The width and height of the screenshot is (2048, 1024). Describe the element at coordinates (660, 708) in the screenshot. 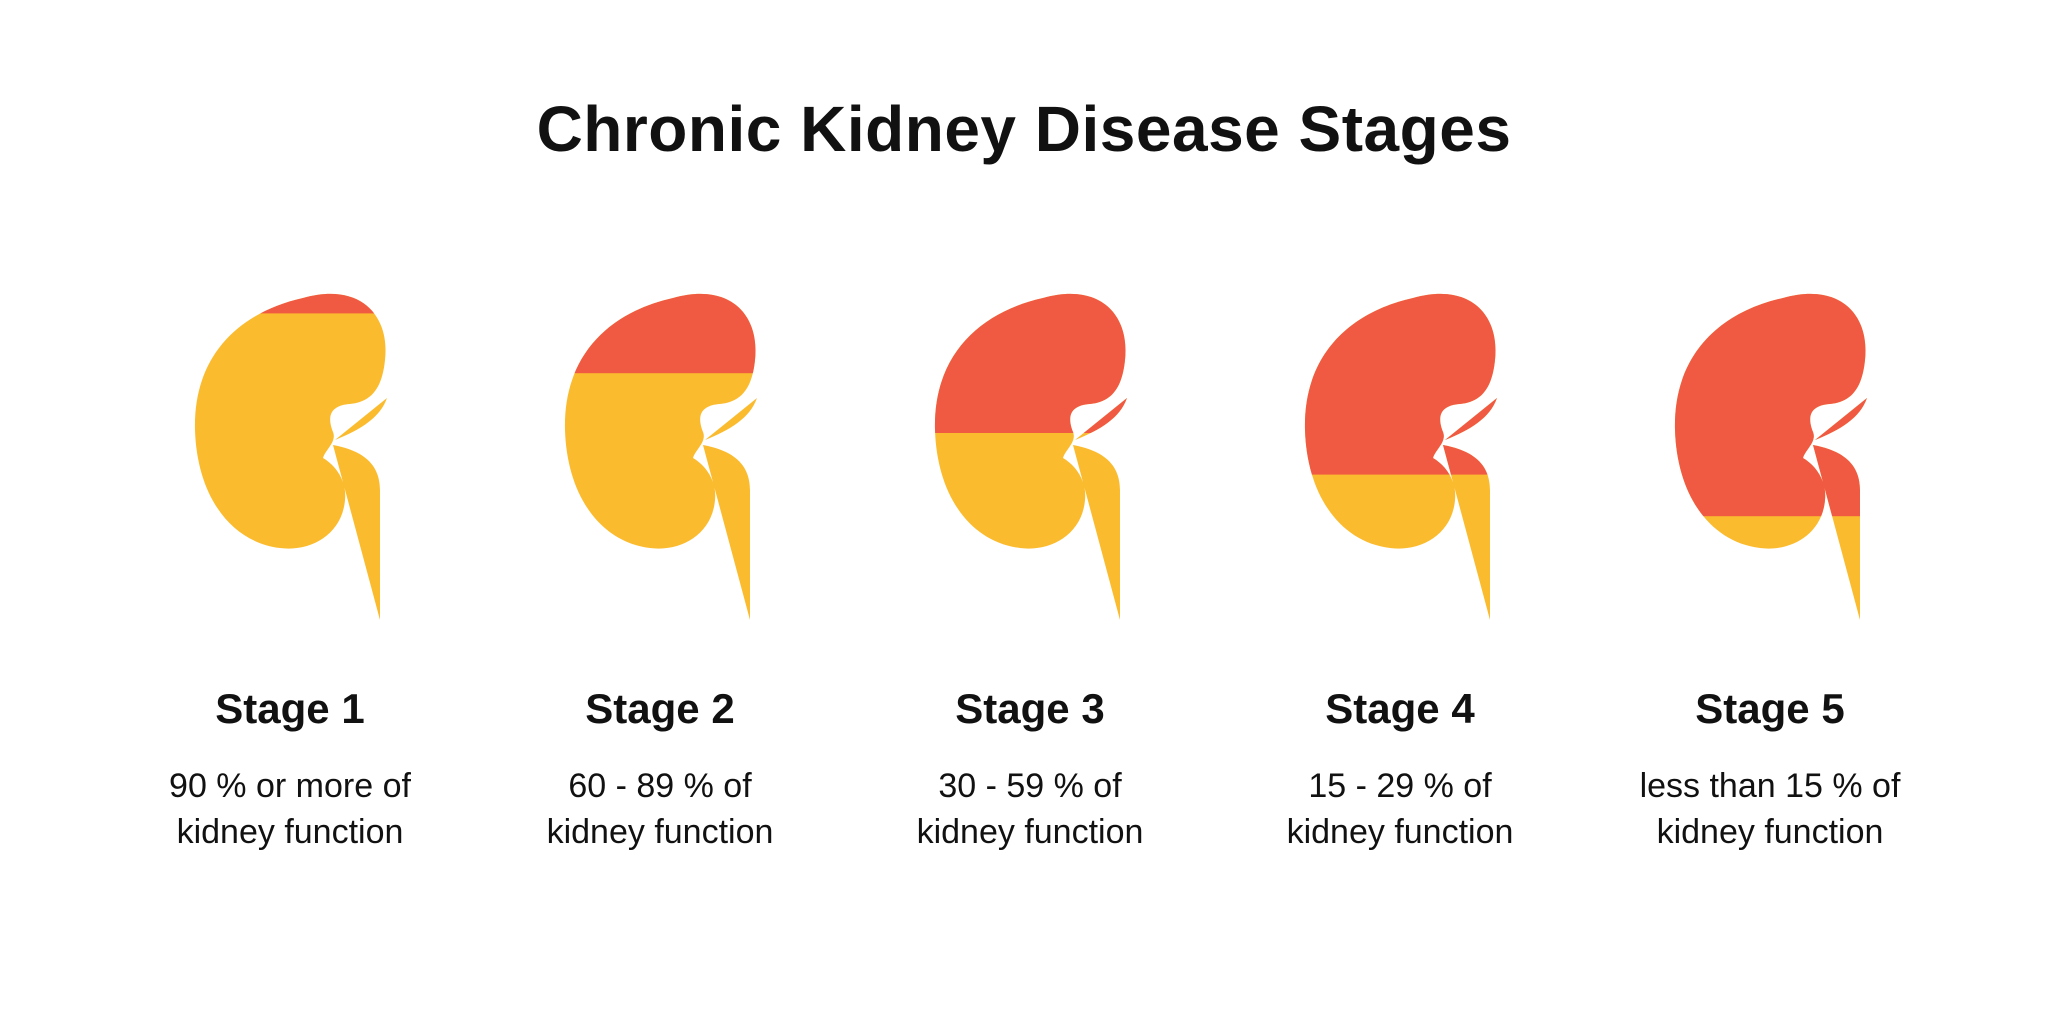

I see `stage-label: Stage 2` at that location.